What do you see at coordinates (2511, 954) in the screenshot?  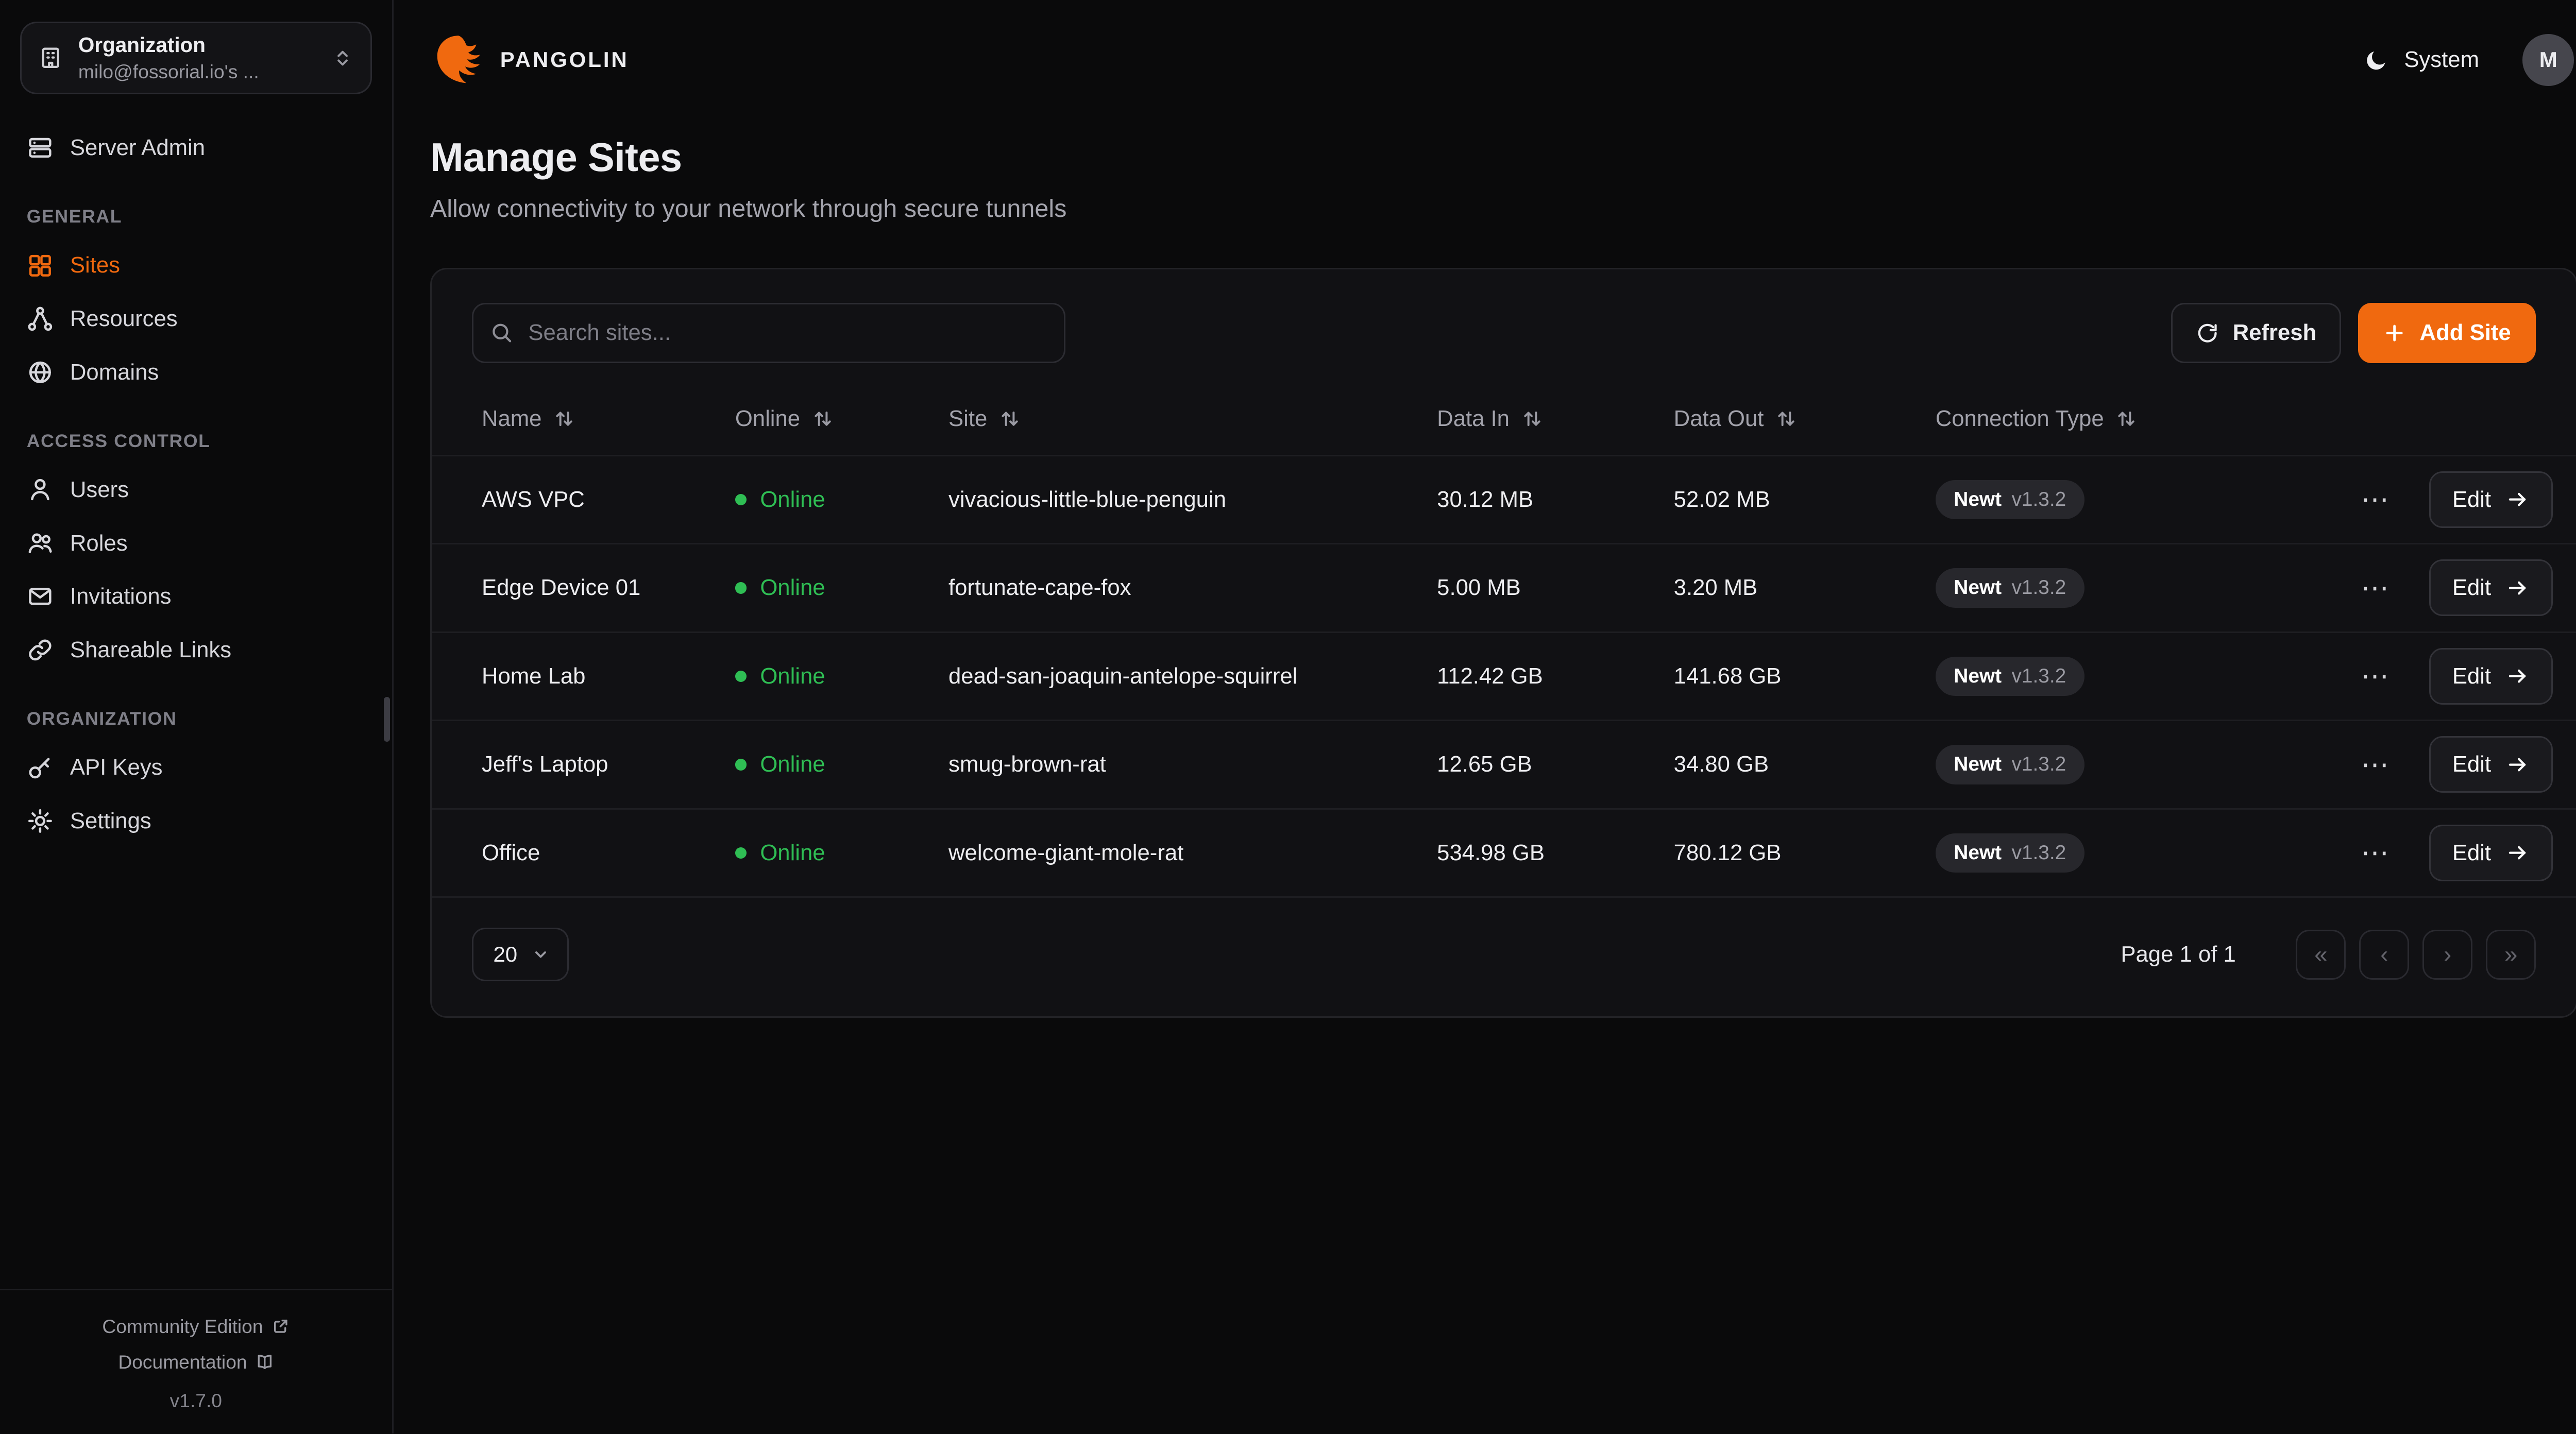 I see `last-page-button: »` at bounding box center [2511, 954].